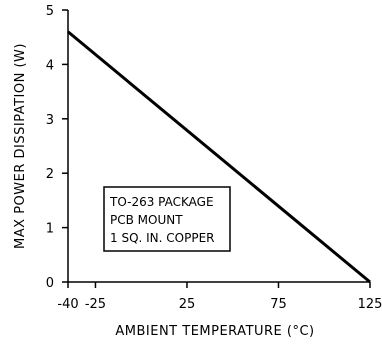  What do you see at coordinates (370, 304) in the screenshot?
I see `x-tick-label: 125` at bounding box center [370, 304].